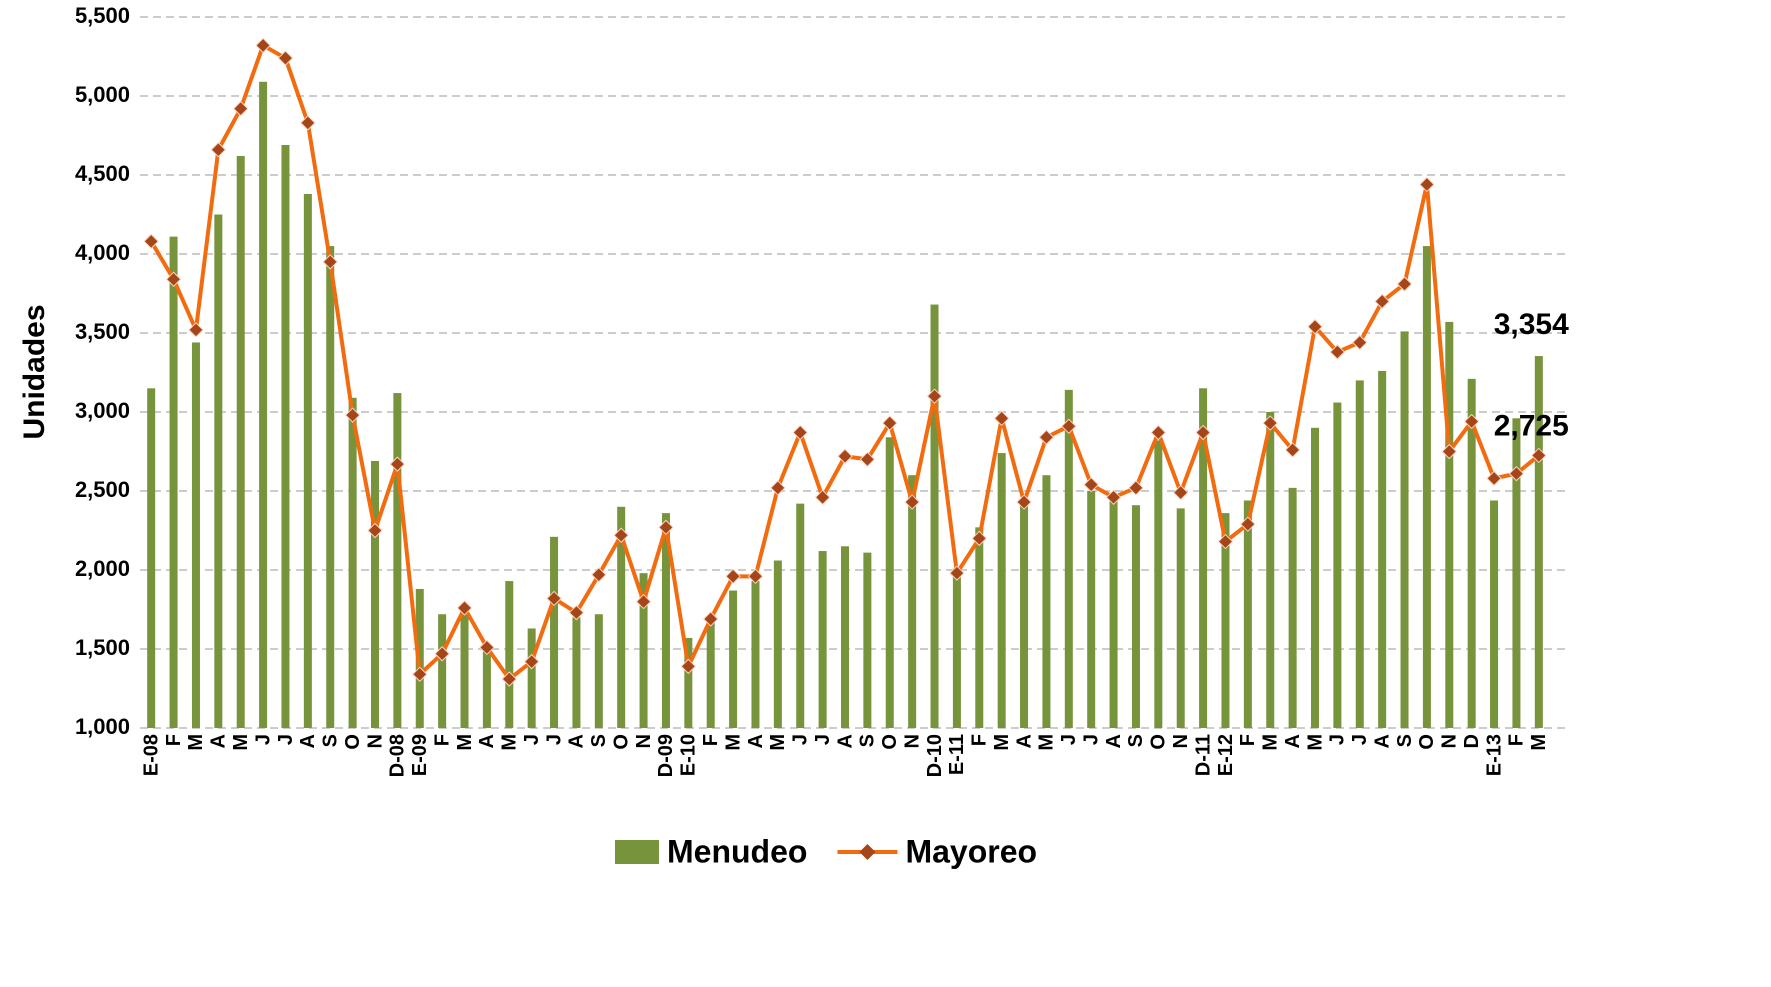 Image resolution: width=1771 pixels, height=987 pixels. Describe the element at coordinates (353, 742) in the screenshot. I see `x-tick-label: O` at that location.